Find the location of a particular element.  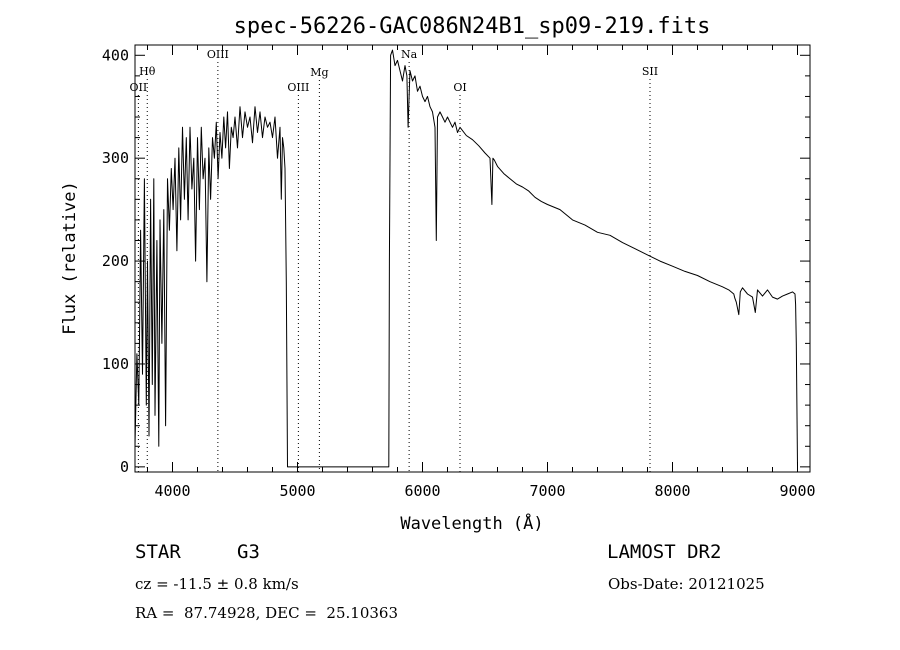

line-marker-label: OII is located at coordinates (139, 87).